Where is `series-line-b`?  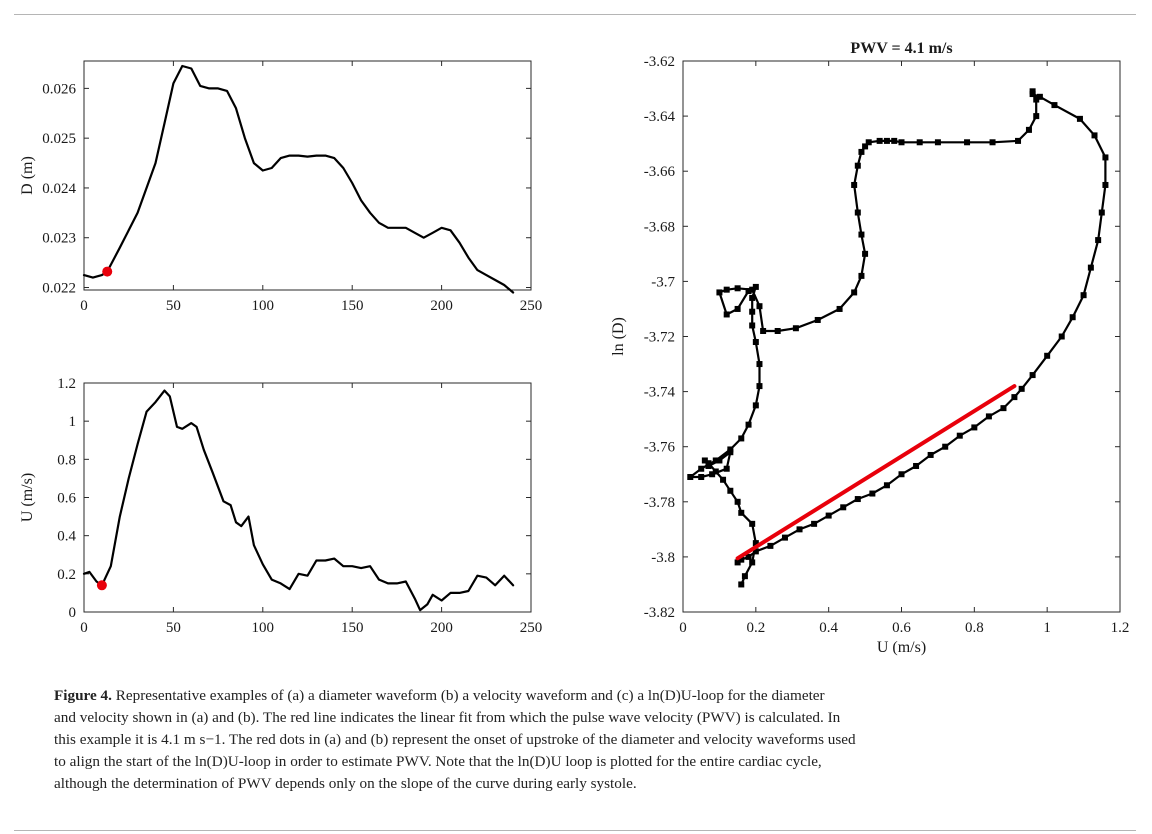 series-line-b is located at coordinates (298, 500).